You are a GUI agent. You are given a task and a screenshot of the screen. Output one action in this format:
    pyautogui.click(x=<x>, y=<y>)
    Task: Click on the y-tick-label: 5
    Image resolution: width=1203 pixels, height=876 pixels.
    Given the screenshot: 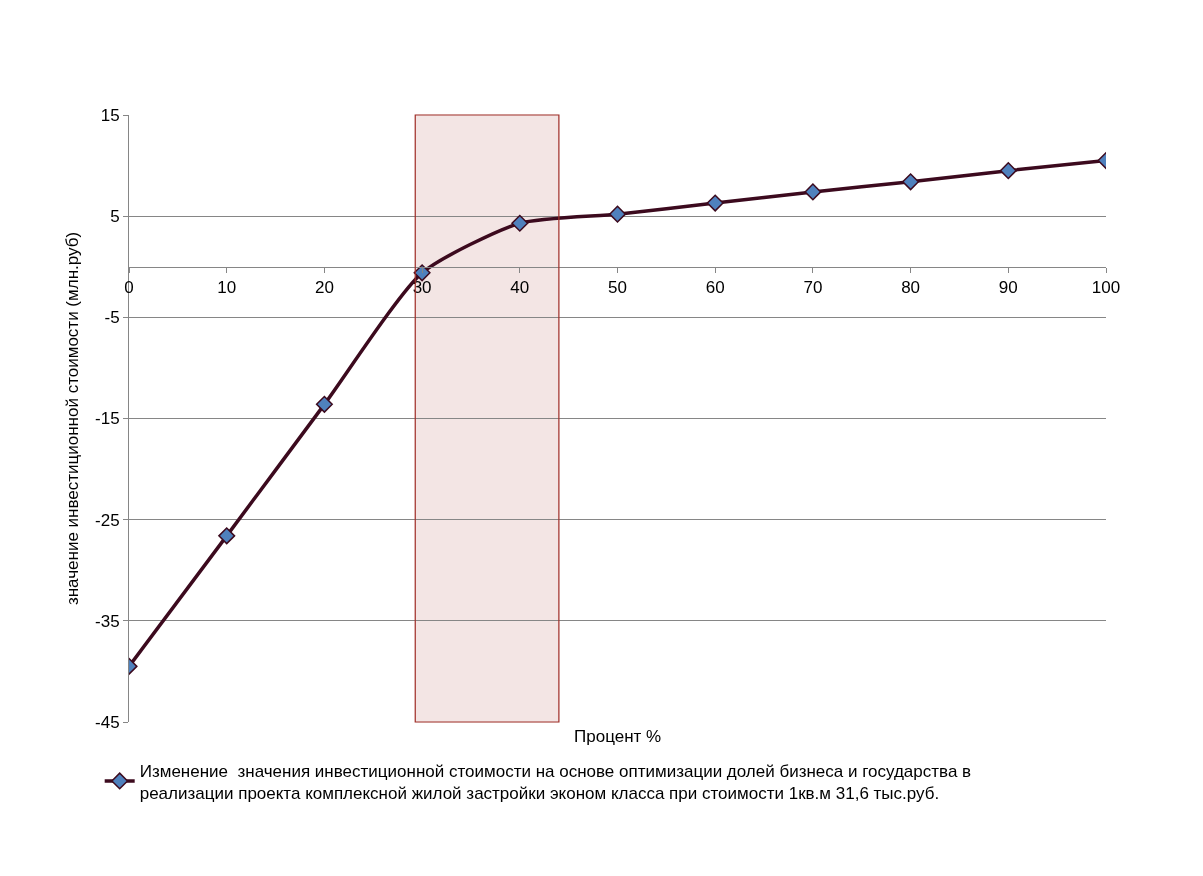 What is the action you would take?
    pyautogui.click(x=115, y=217)
    